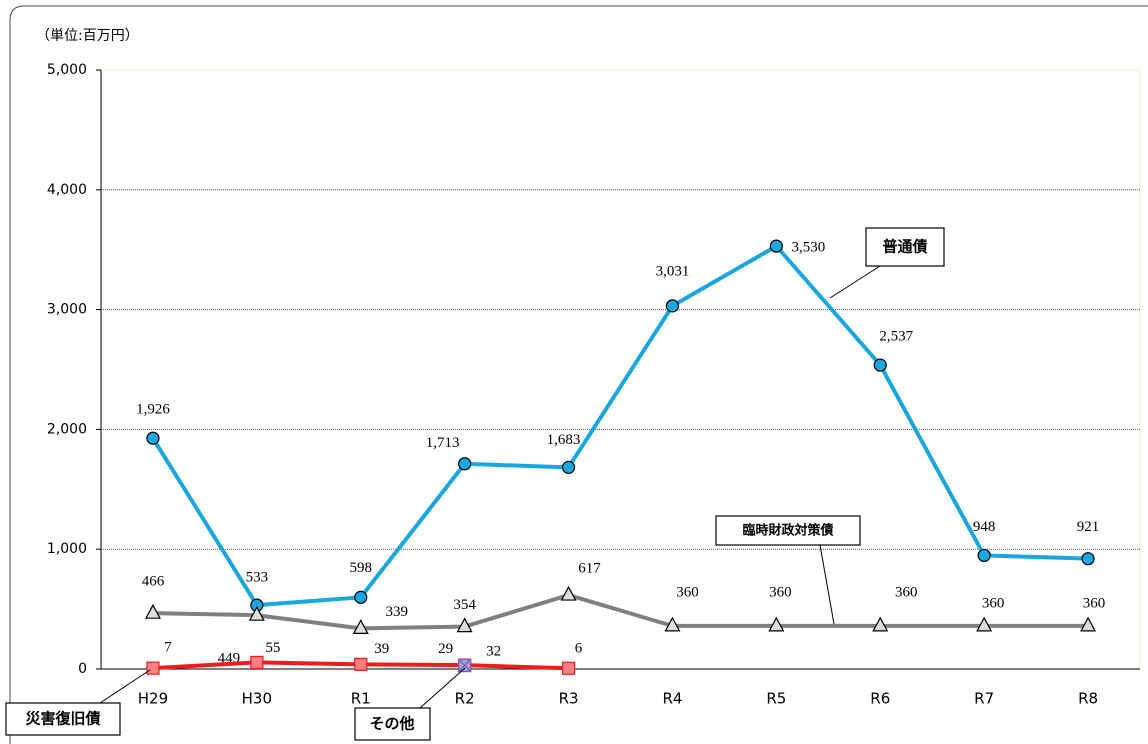  Describe the element at coordinates (67, 70) in the screenshot. I see `y-tick-label: 5,000` at that location.